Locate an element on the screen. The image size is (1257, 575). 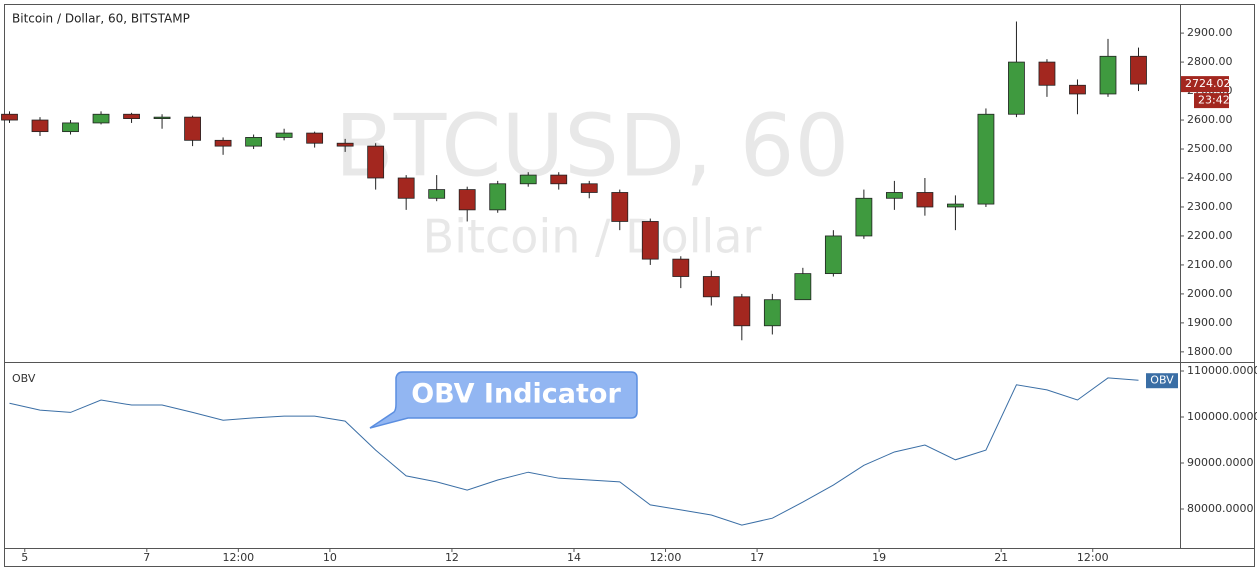
y-tick-label: 2500.00 is located at coordinates (1210, 148).